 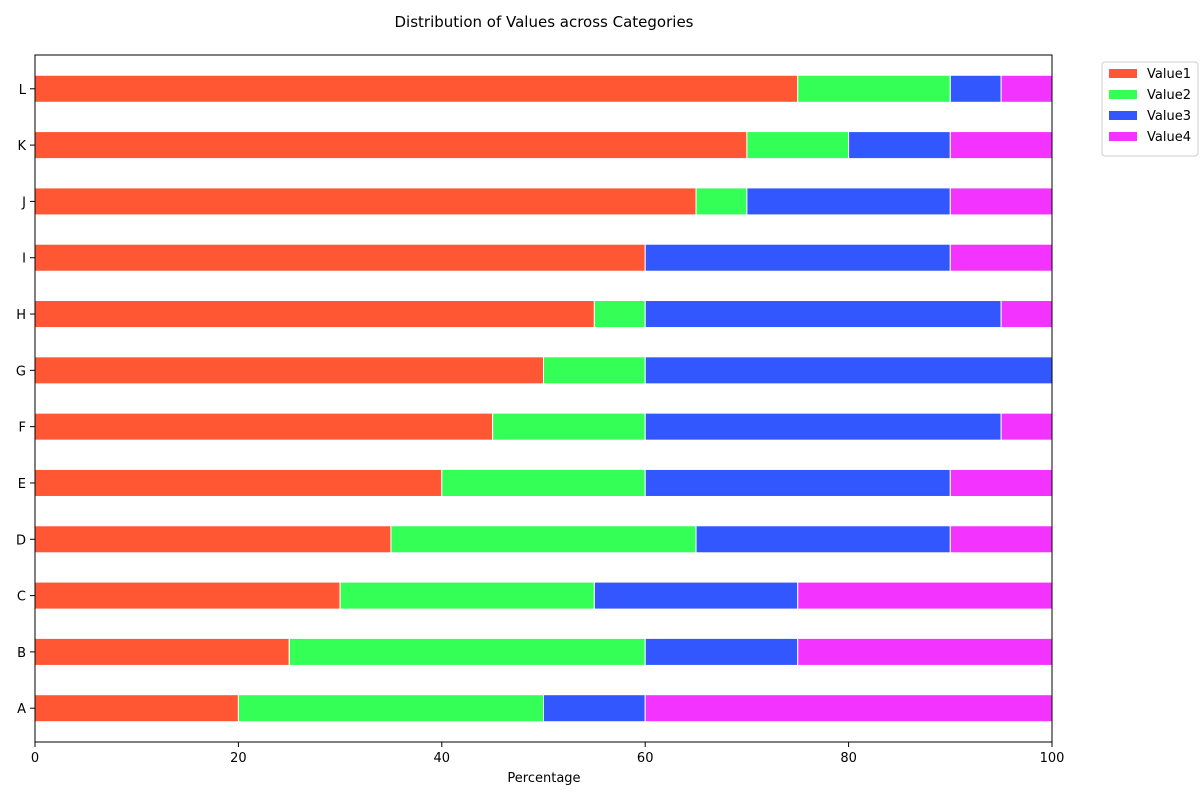 What do you see at coordinates (1169, 116) in the screenshot?
I see `legend-label-value3: Value3` at bounding box center [1169, 116].